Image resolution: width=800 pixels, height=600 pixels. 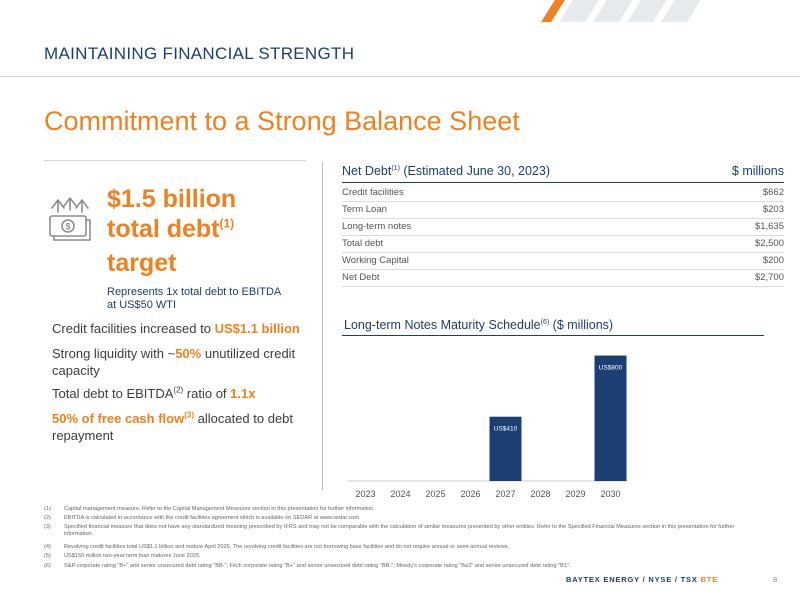 I want to click on brand-footer: BAYTEX ENERGY / NYSE / TSX BTE, so click(x=642, y=579).